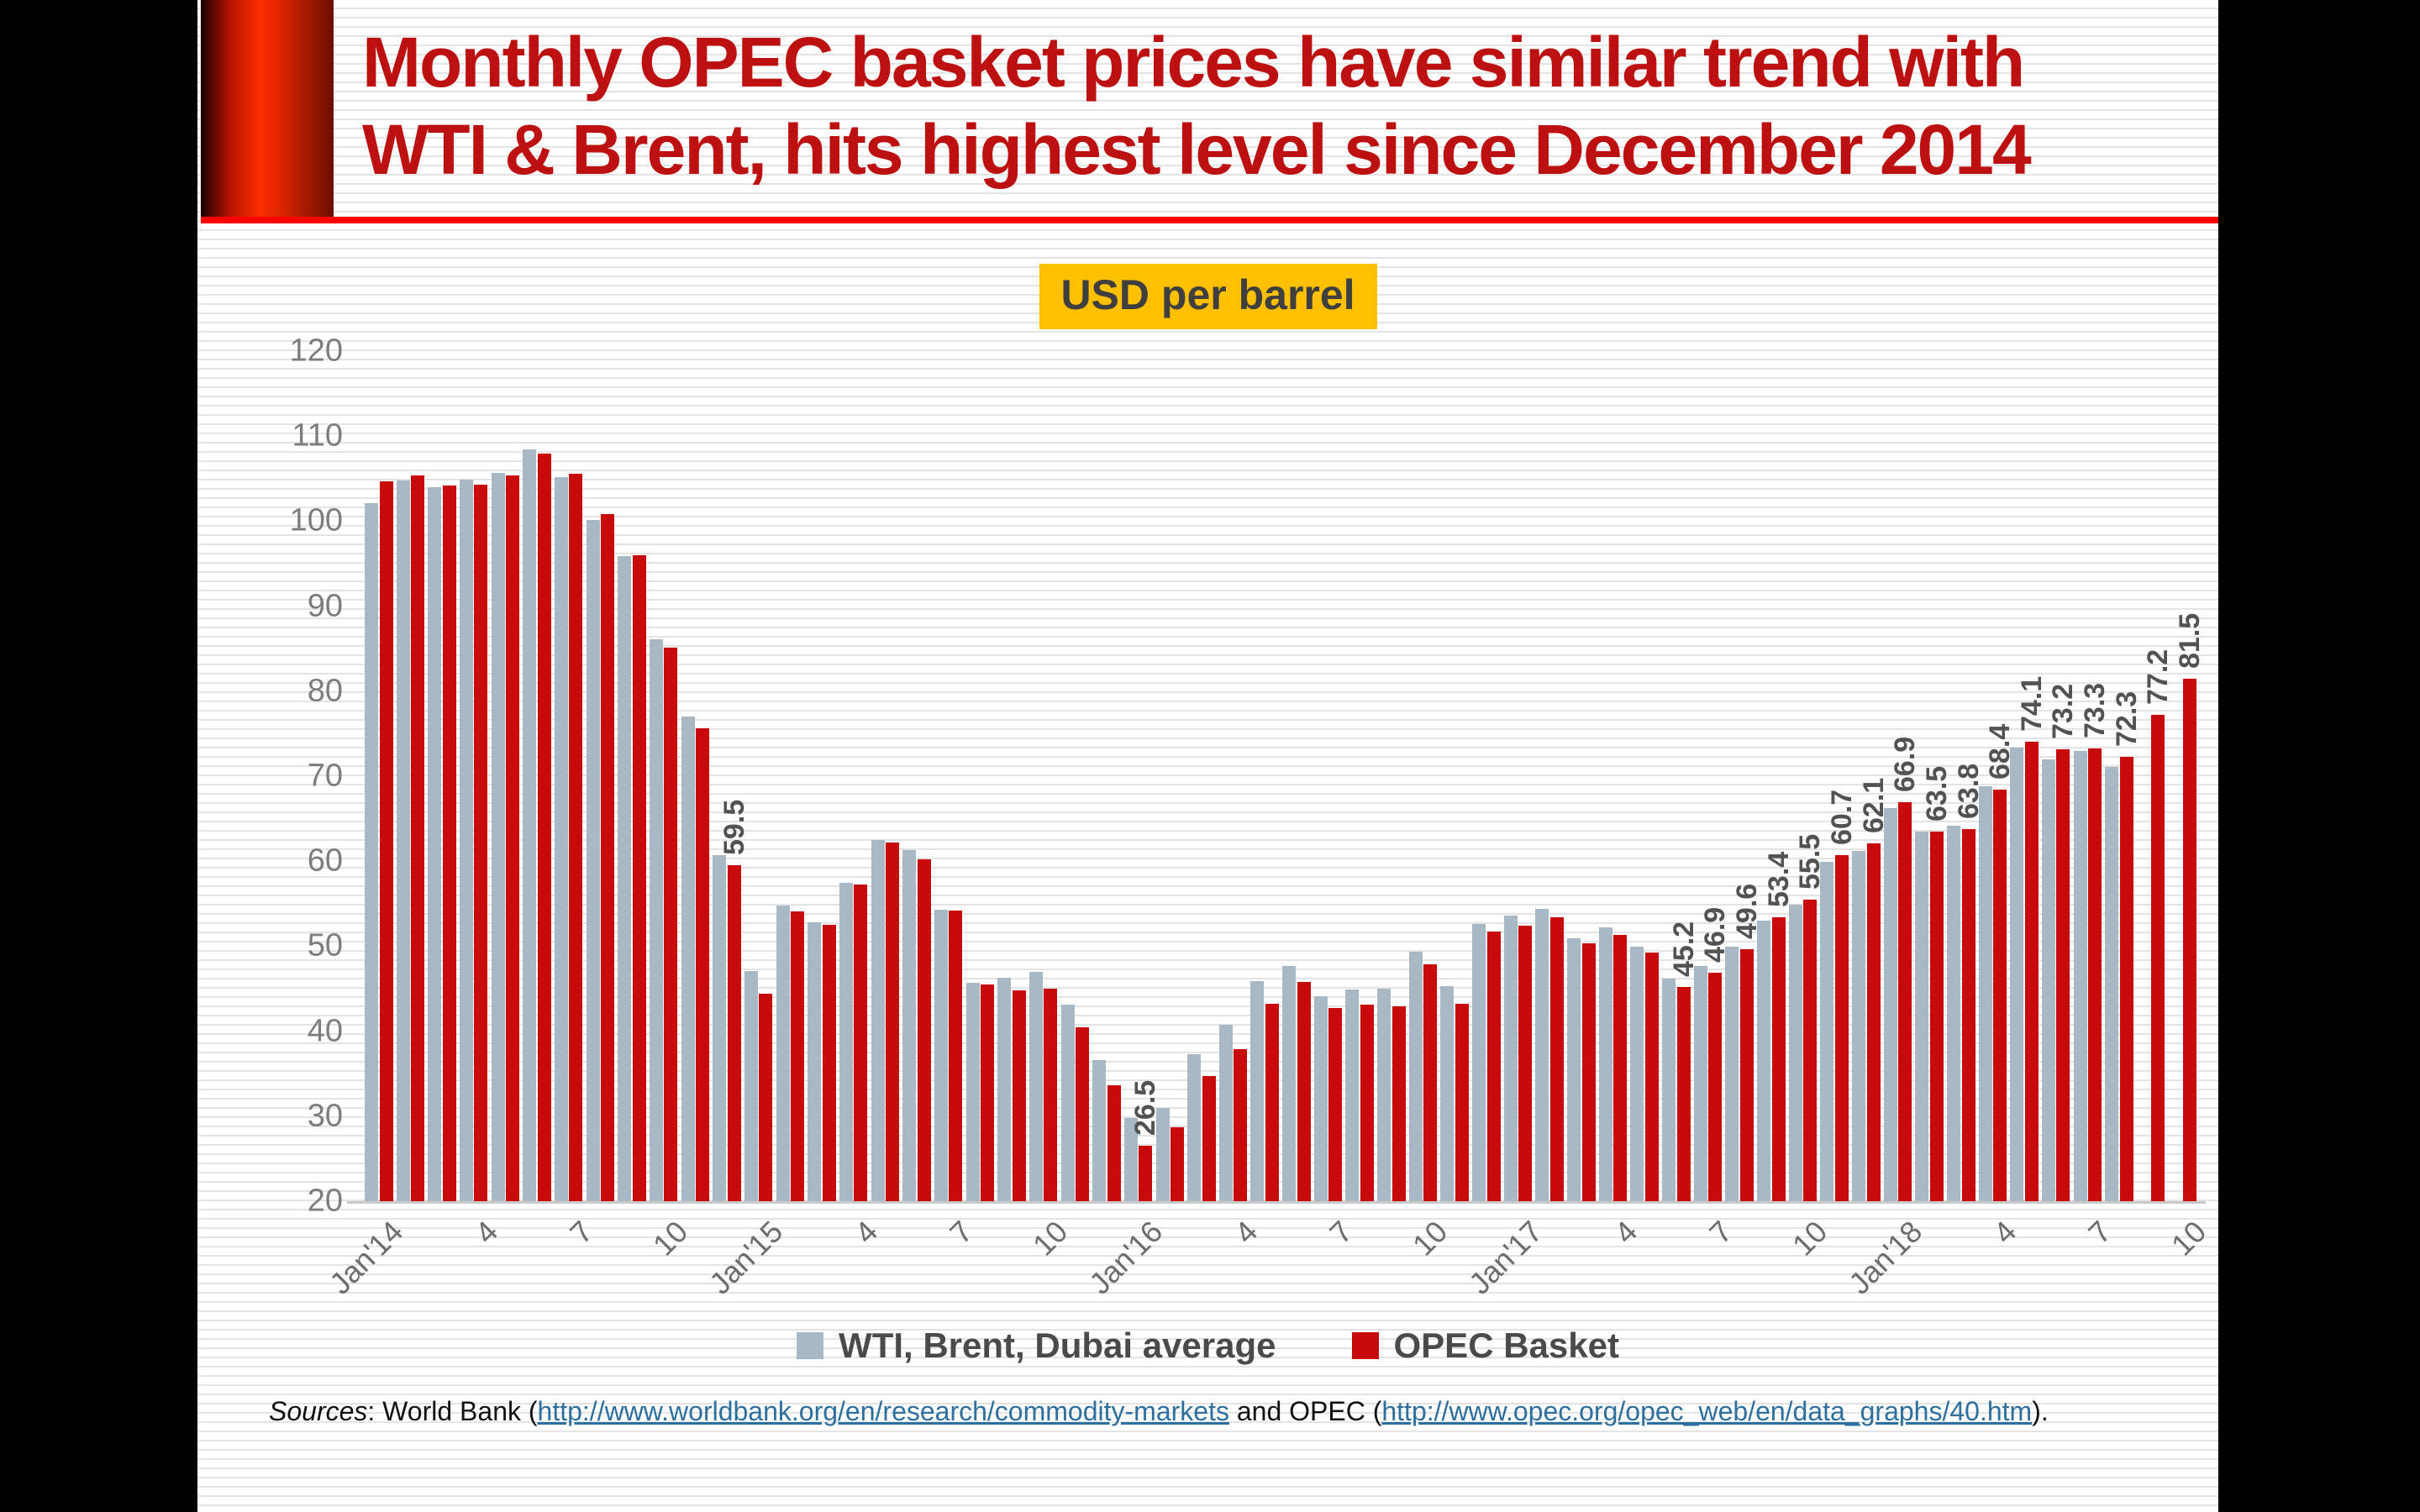 Image resolution: width=2420 pixels, height=1512 pixels. Describe the element at coordinates (1365, 1345) in the screenshot. I see `legend-swatch-red-icon` at that location.